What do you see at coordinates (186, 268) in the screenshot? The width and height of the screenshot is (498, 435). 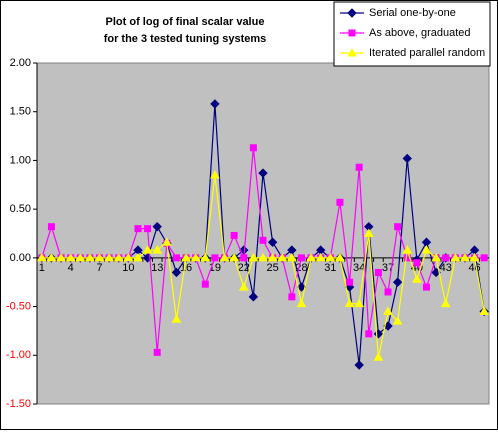 I see `x-tick-label: 16` at bounding box center [186, 268].